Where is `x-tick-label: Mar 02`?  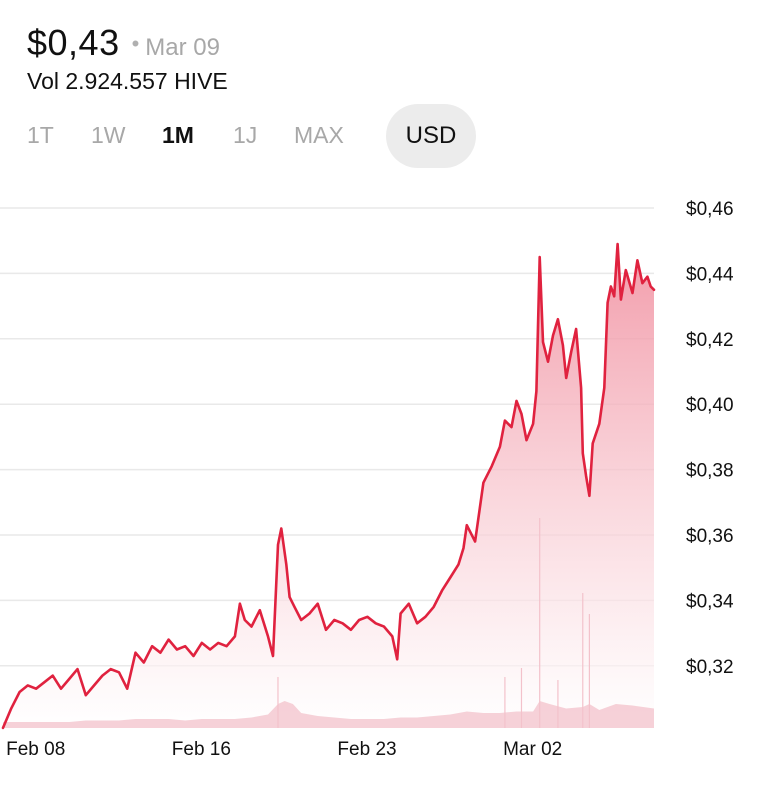 x-tick-label: Mar 02 is located at coordinates (532, 749).